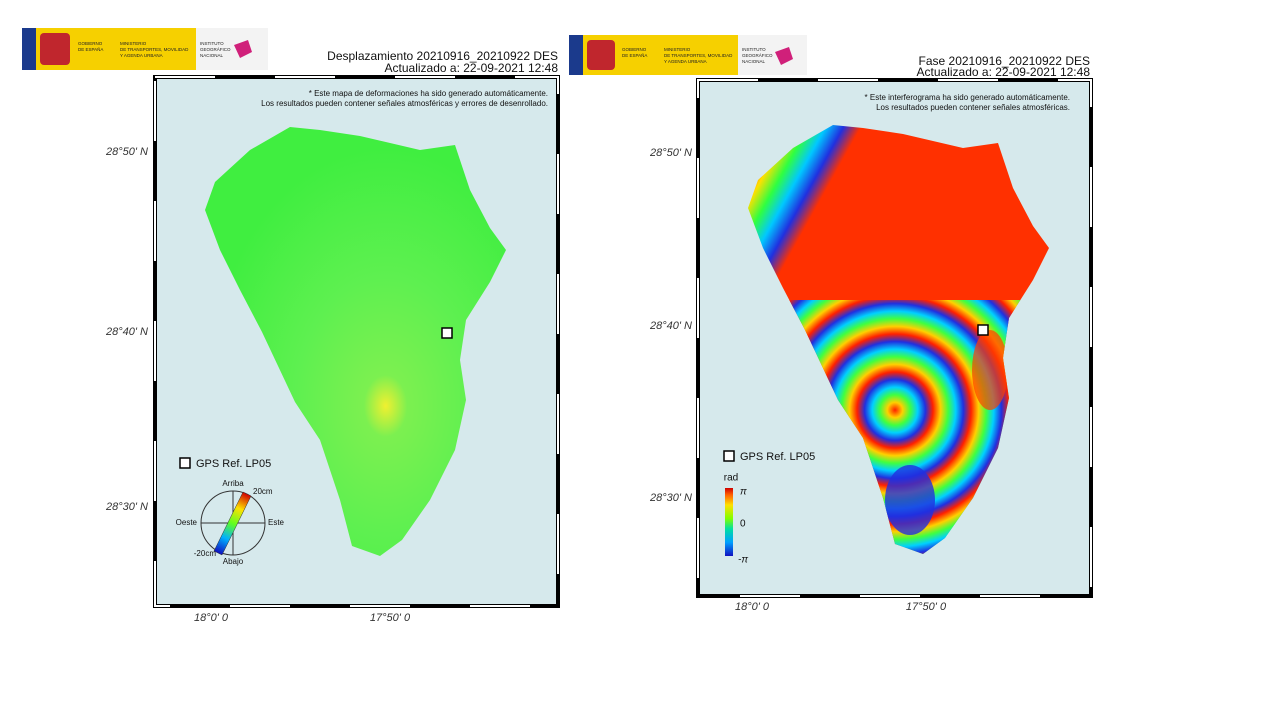  Describe the element at coordinates (743, 492) in the screenshot. I see `colorbar-label: π` at that location.